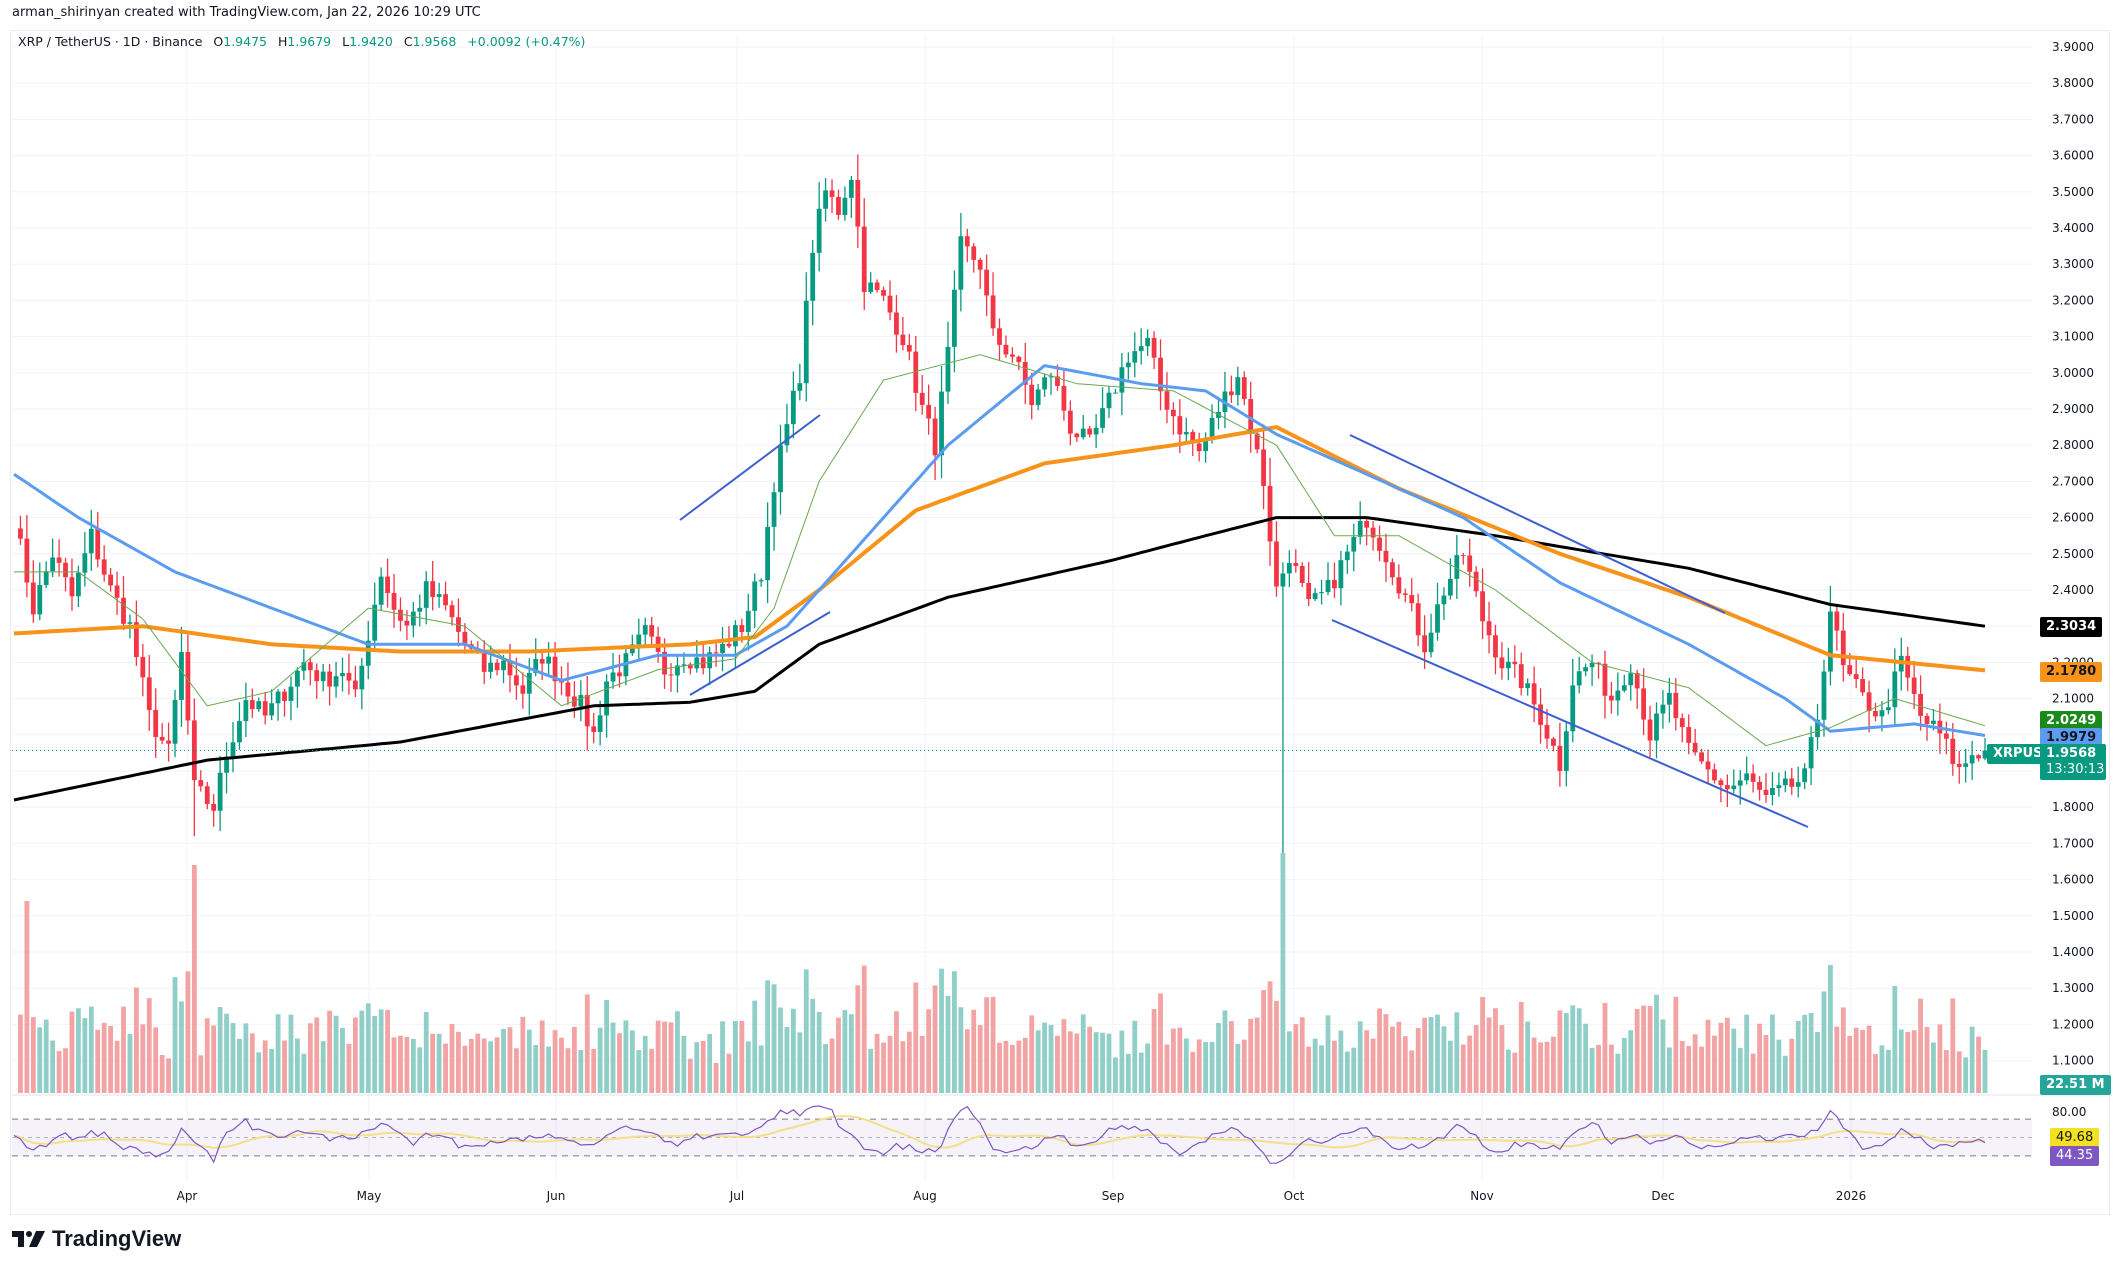 The width and height of the screenshot is (2119, 1269). I want to click on ma100-price-tag: 2.1780, so click(2071, 672).